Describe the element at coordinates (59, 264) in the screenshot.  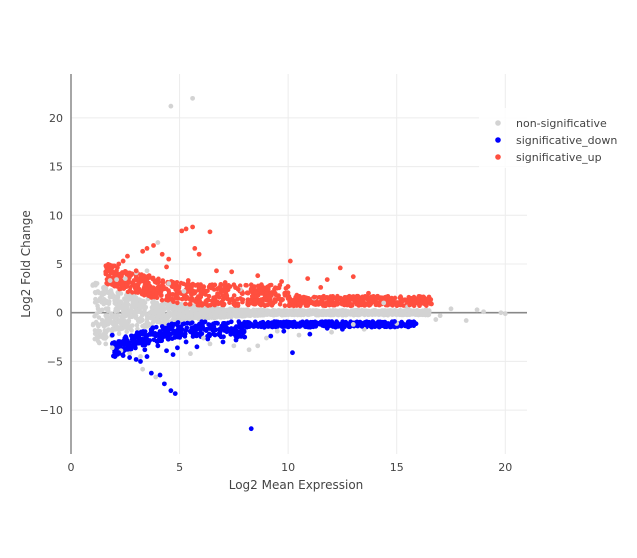
I see `y-tick-label: 5` at that location.